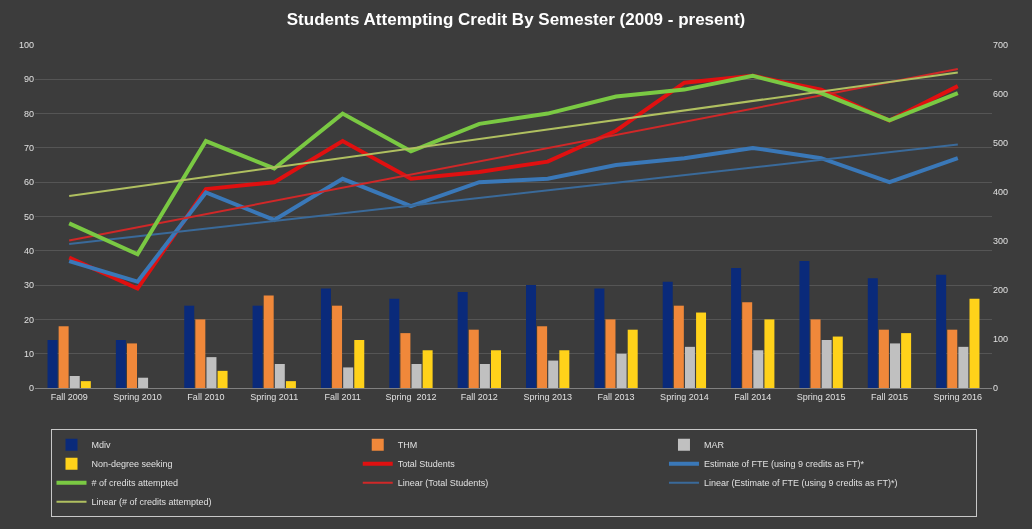 The image size is (1032, 529). Describe the element at coordinates (1001, 94) in the screenshot. I see `y2-tick-label: 600` at that location.